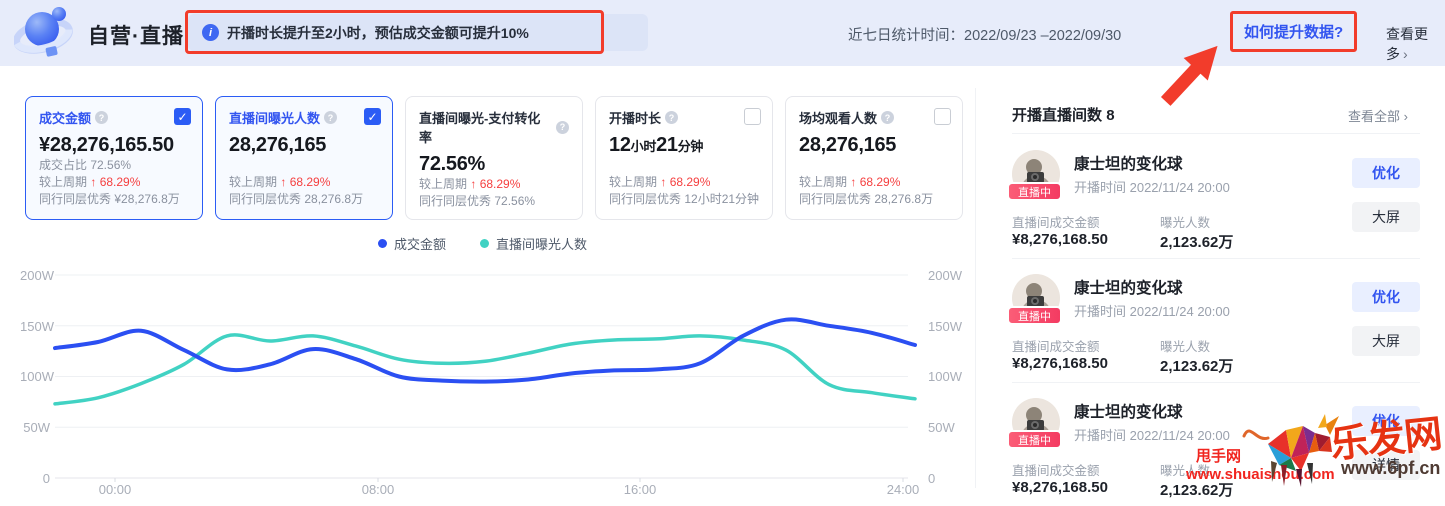 Image resolution: width=1445 pixels, height=506 pixels. I want to click on annotation-arrow, so click(1189, 75).